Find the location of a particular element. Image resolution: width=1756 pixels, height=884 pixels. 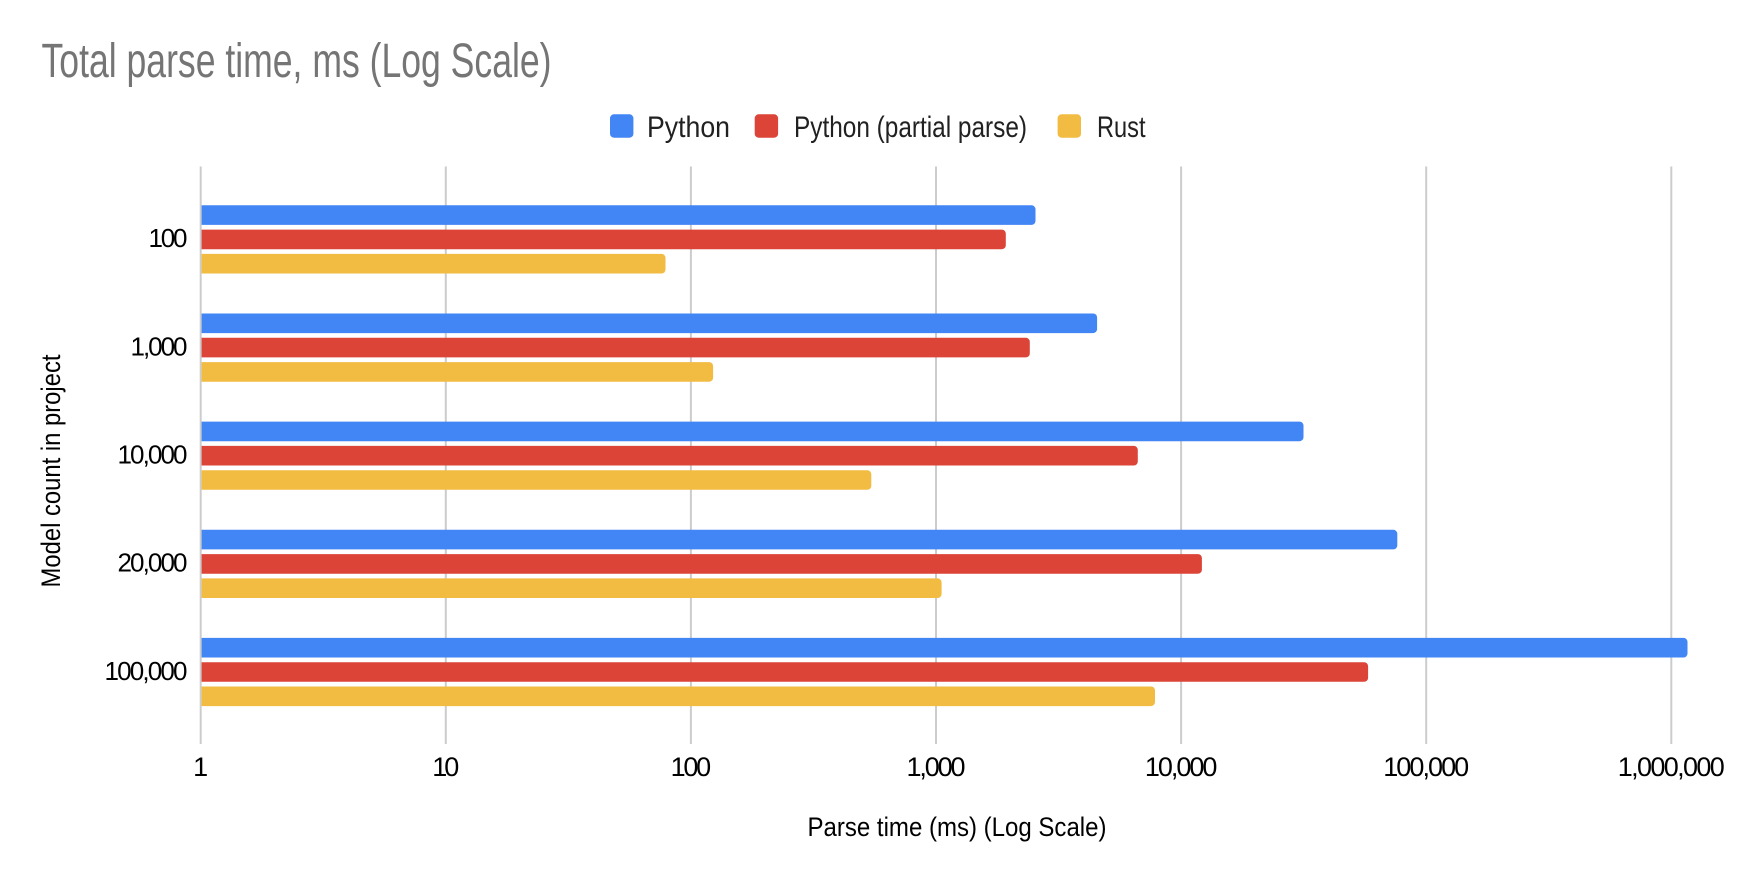

svg-text: 1,000,000 is located at coordinates (1671, 767).